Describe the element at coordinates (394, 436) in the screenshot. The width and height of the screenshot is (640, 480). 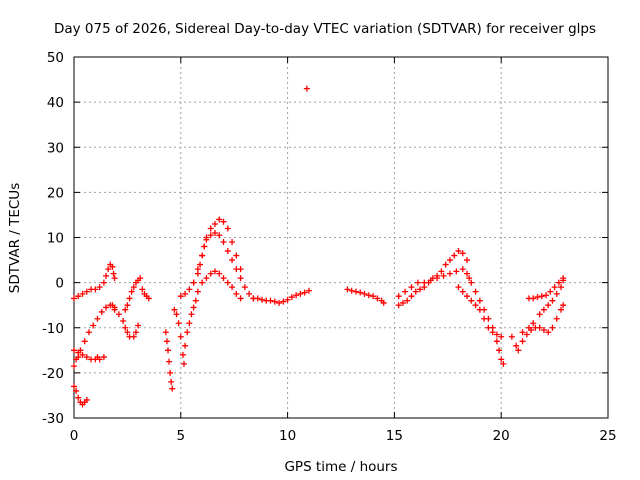
I see `x-tick-label: 15` at that location.